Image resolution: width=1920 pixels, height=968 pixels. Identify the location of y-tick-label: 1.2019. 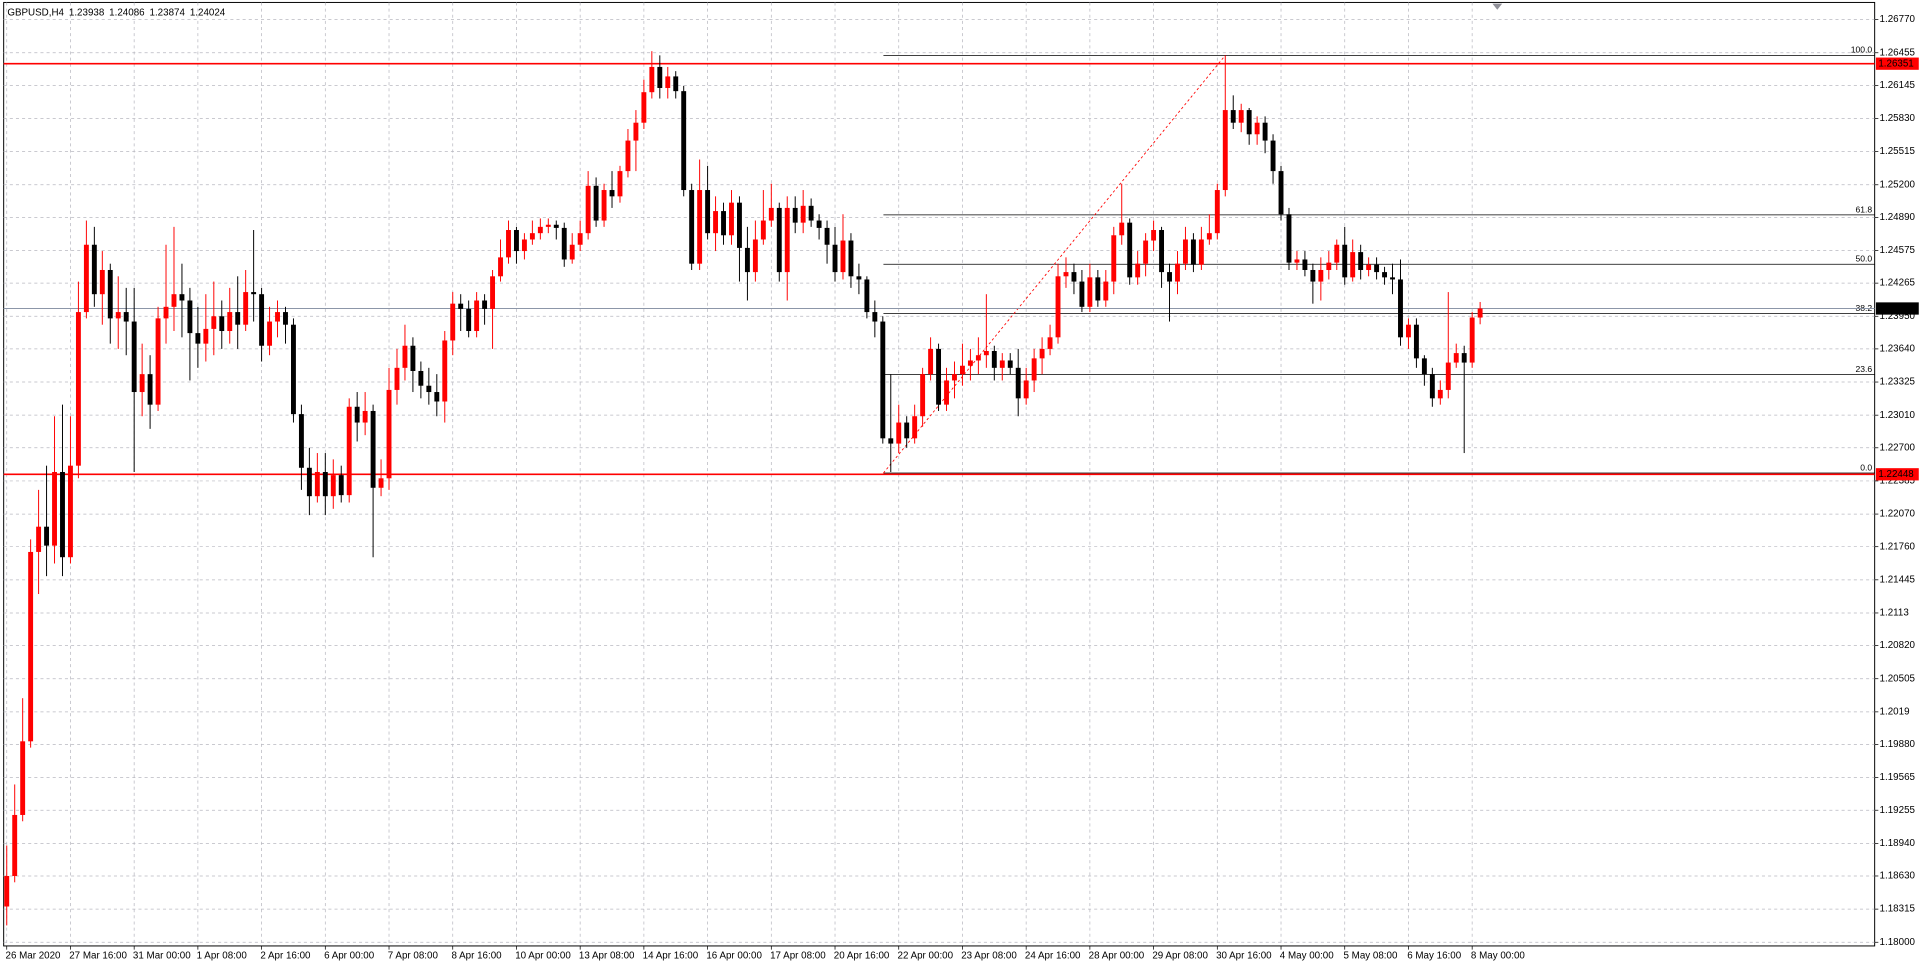
(1895, 711).